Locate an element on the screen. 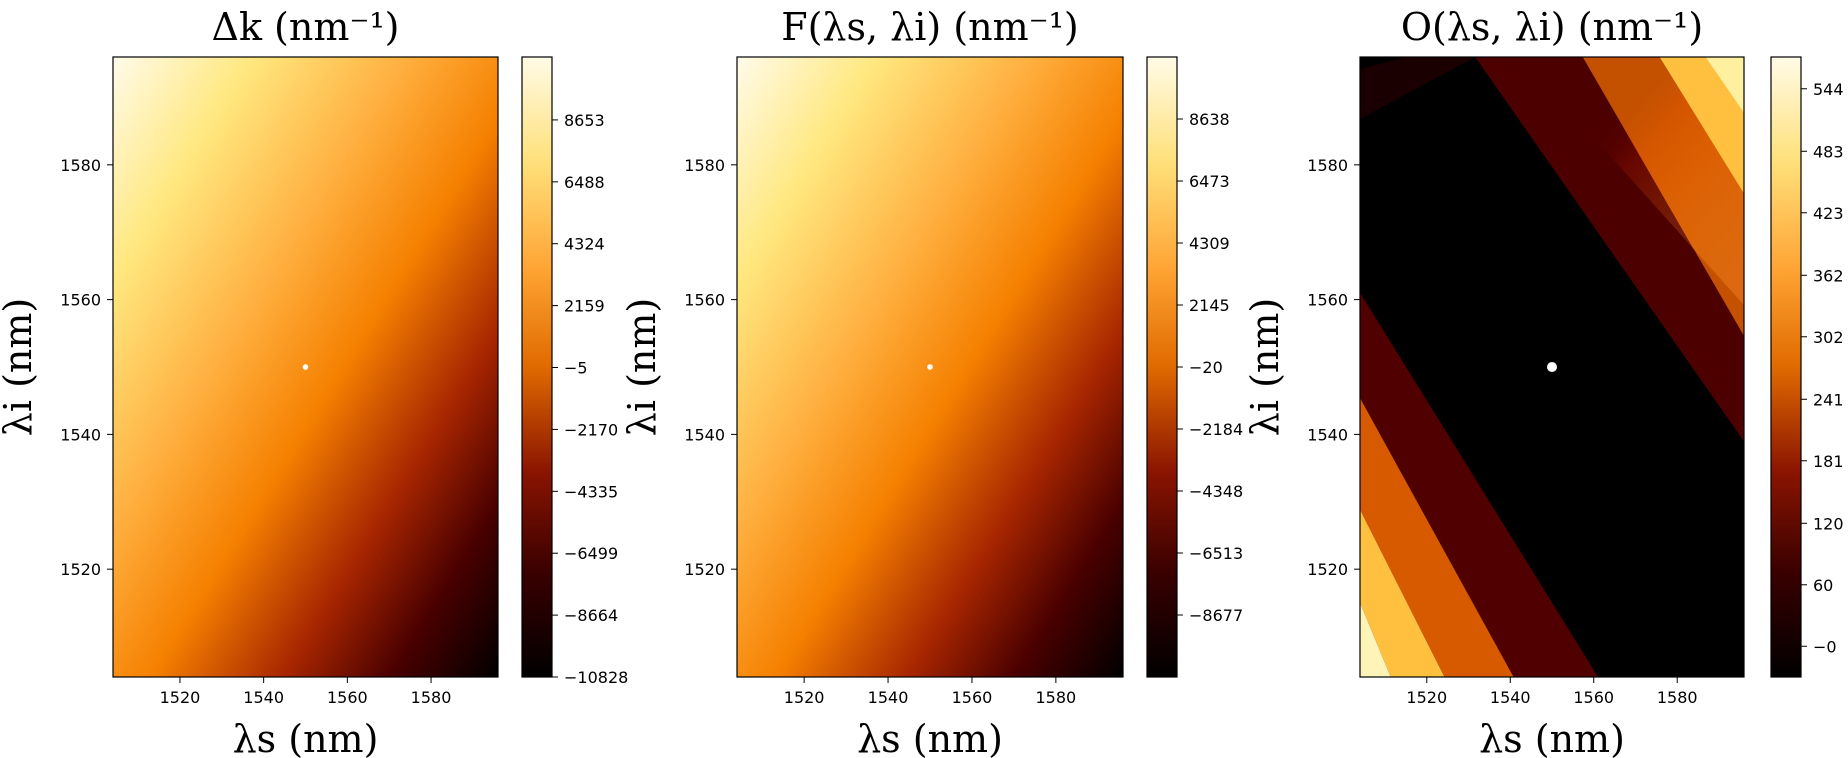 This screenshot has width=1848, height=758. colorbar-tick-label: 483 is located at coordinates (1828, 151).